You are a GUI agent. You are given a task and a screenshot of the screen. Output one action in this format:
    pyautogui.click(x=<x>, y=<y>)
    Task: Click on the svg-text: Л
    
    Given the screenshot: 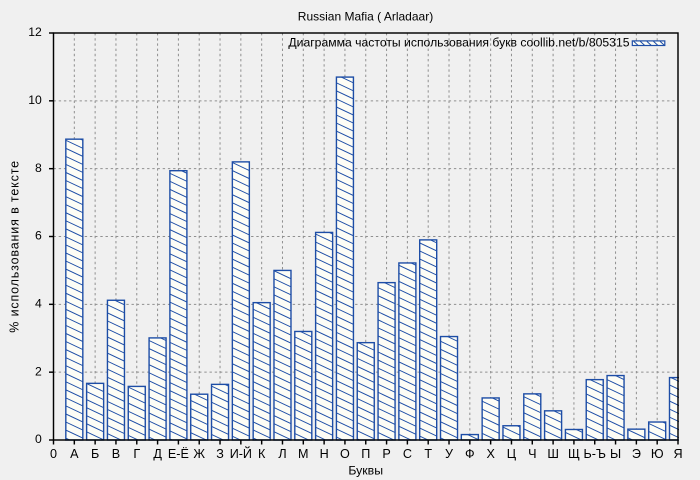 What is the action you would take?
    pyautogui.click(x=282, y=454)
    